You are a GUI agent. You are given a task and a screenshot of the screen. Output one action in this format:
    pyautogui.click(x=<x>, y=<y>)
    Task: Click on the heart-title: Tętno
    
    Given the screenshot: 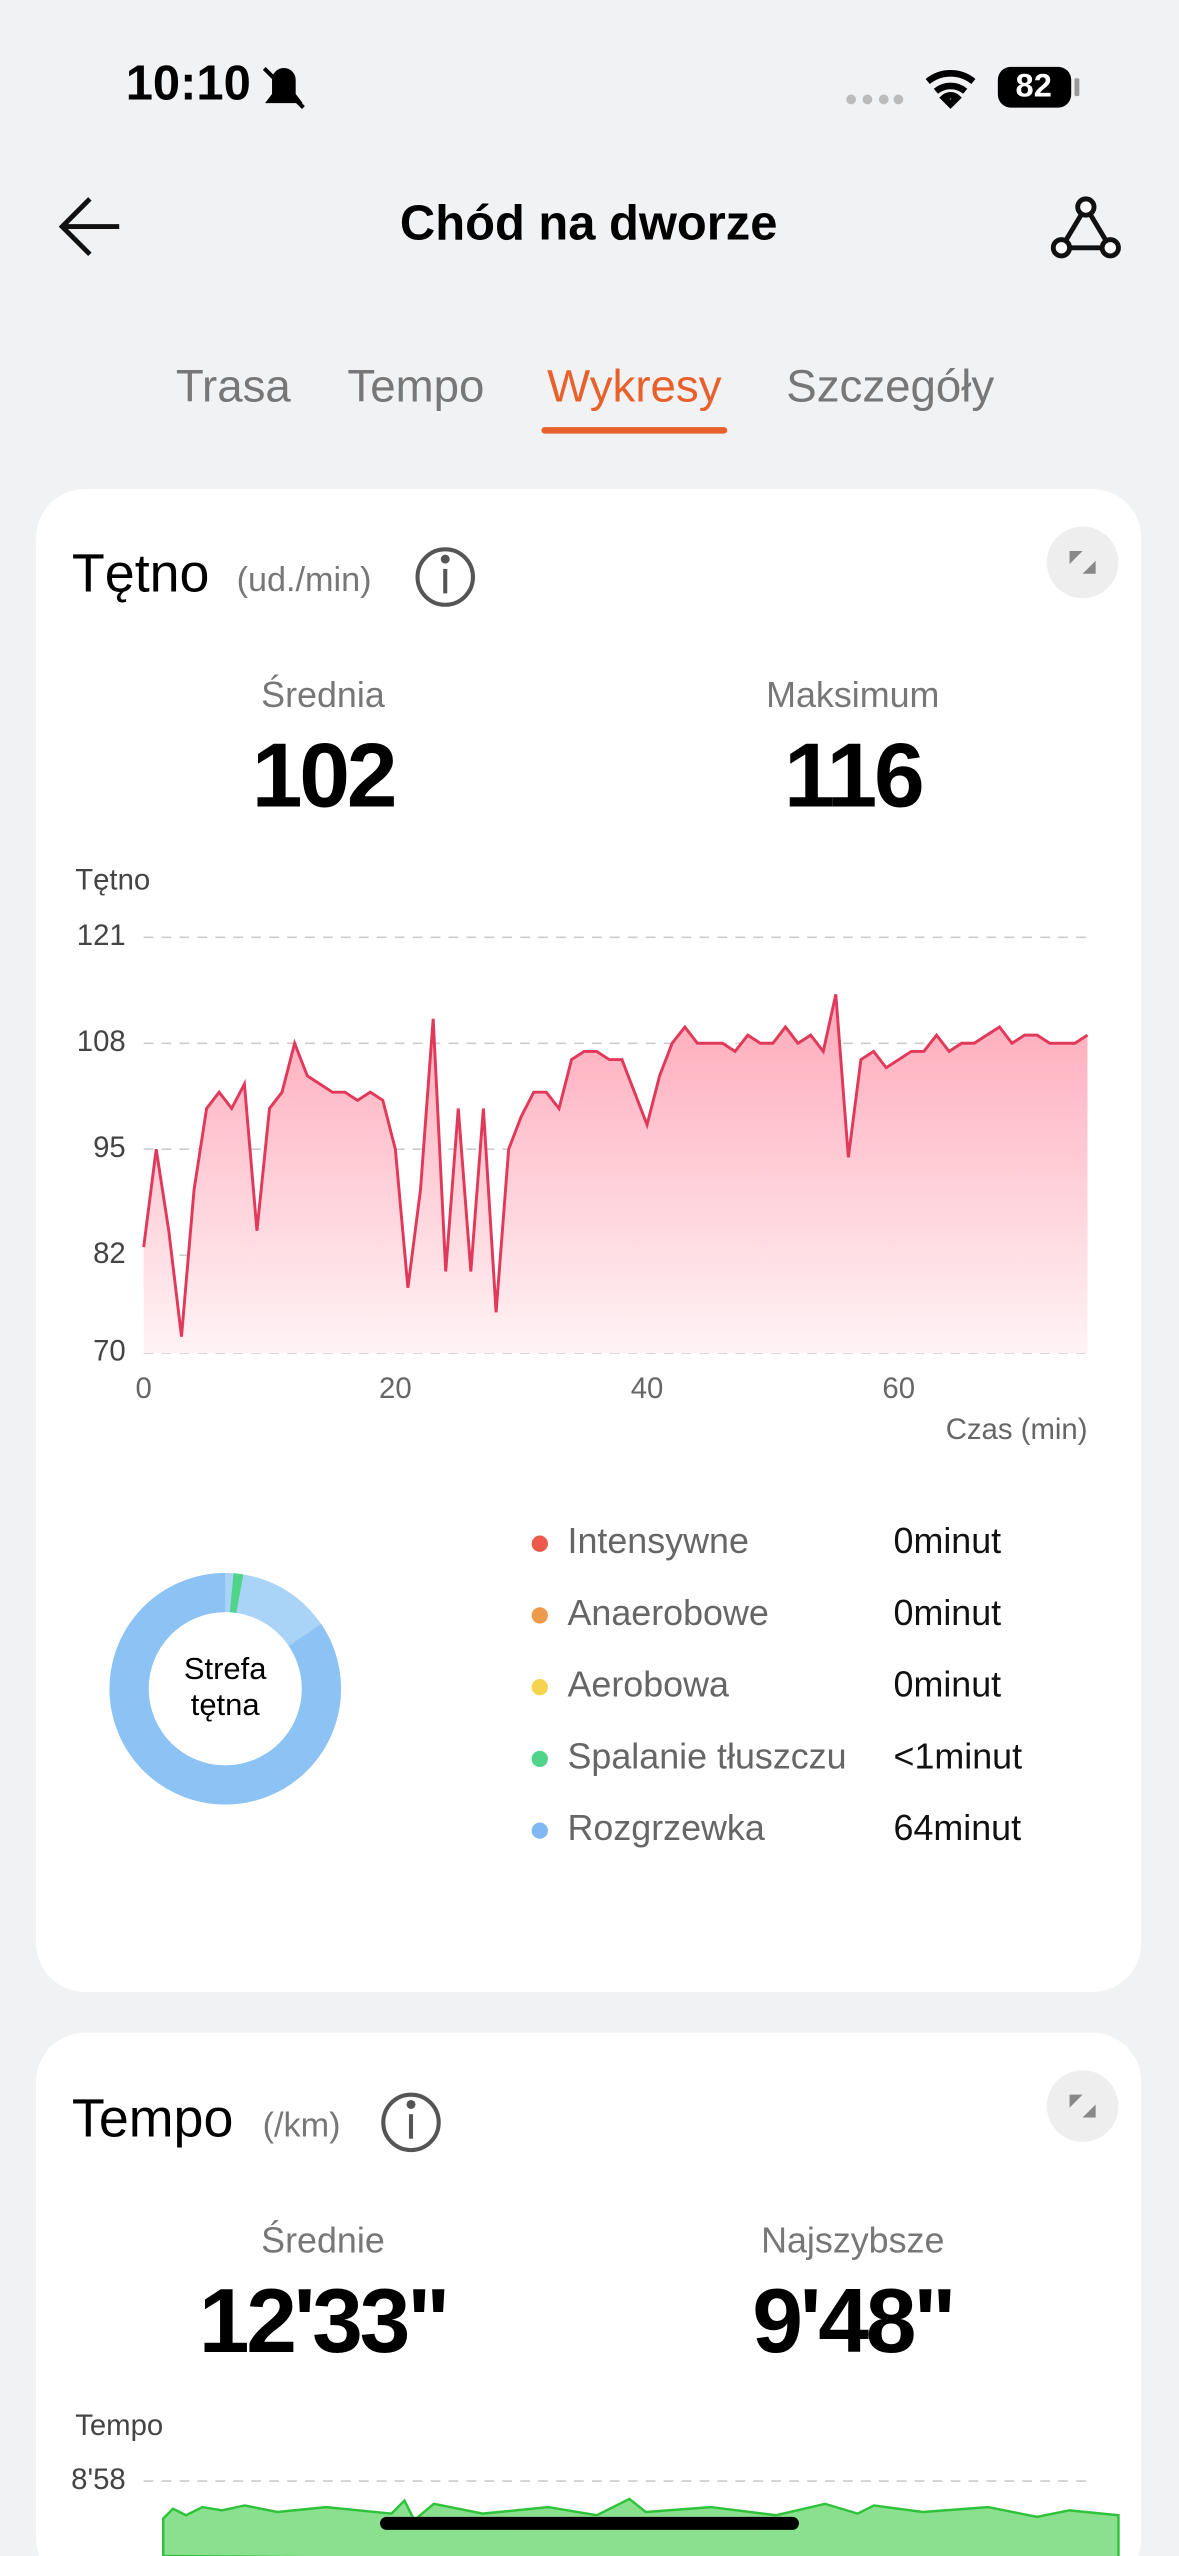 What is the action you would take?
    pyautogui.click(x=141, y=573)
    